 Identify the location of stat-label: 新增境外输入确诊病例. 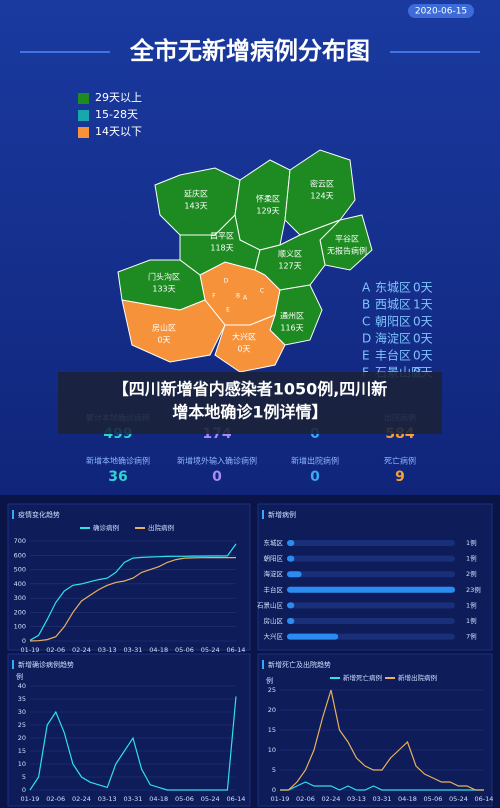
(217, 461).